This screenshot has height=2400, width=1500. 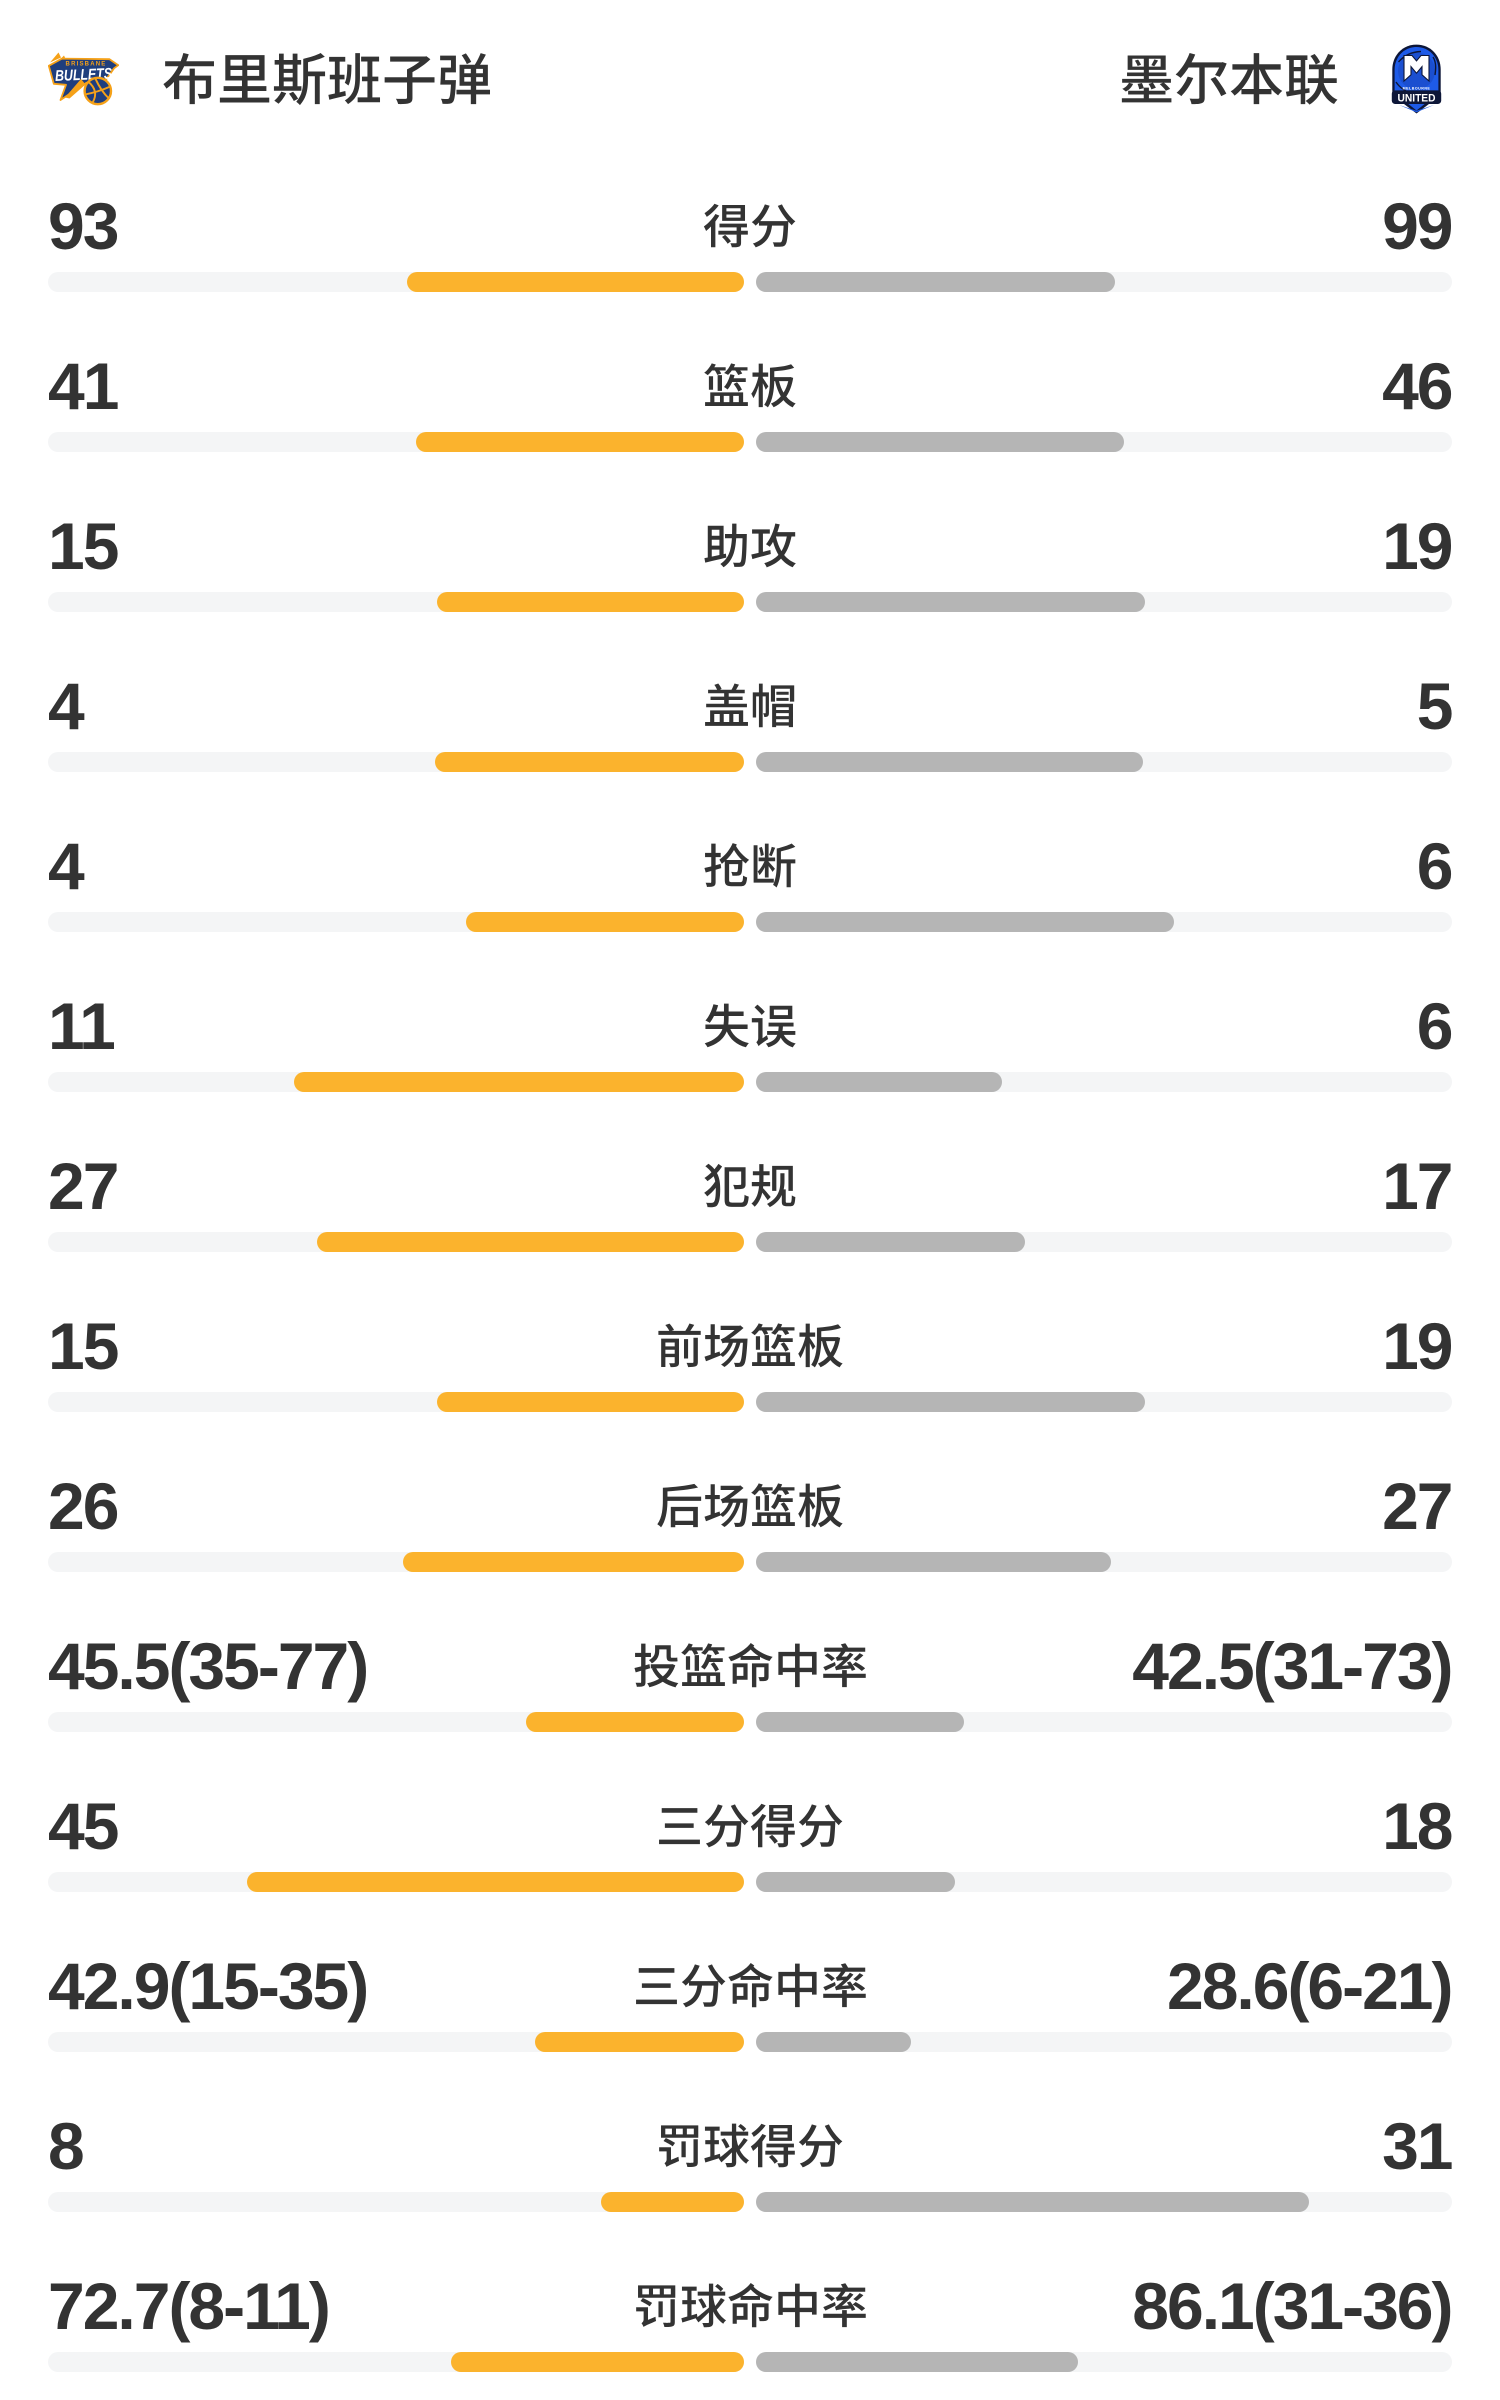 What do you see at coordinates (1417, 89) in the screenshot?
I see `svg-text: MELBOURNE` at bounding box center [1417, 89].